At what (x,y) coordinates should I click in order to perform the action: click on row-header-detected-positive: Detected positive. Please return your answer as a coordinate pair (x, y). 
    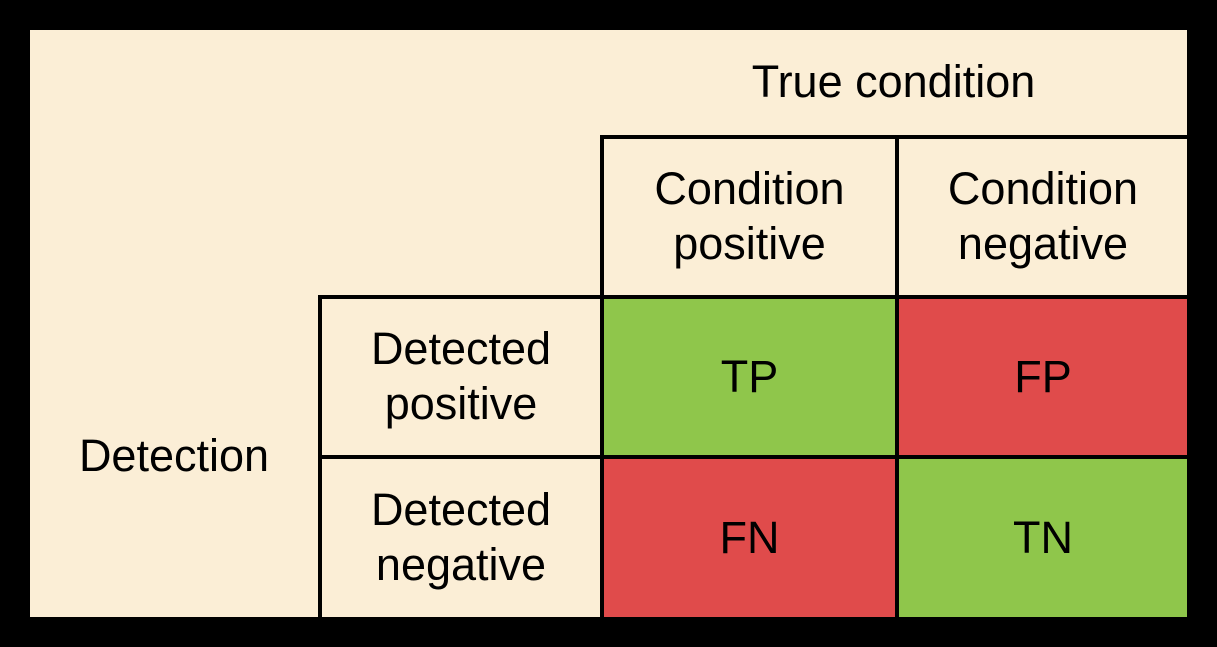
    Looking at the image, I should click on (459, 375).